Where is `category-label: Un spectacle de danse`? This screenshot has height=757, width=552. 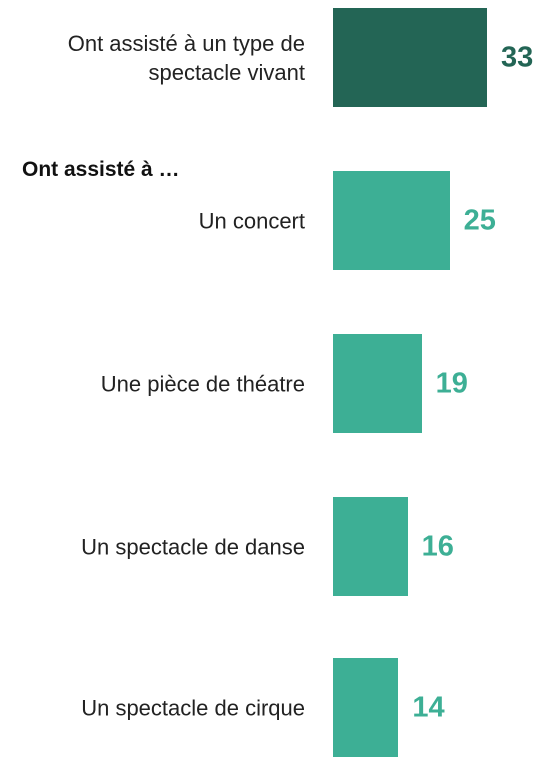 category-label: Un spectacle de danse is located at coordinates (193, 546).